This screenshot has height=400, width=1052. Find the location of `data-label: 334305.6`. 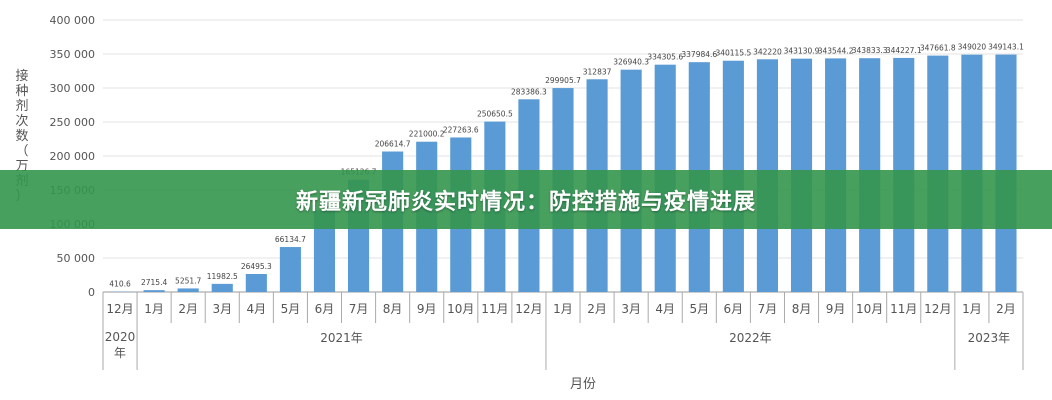

data-label: 334305.6 is located at coordinates (665, 57).